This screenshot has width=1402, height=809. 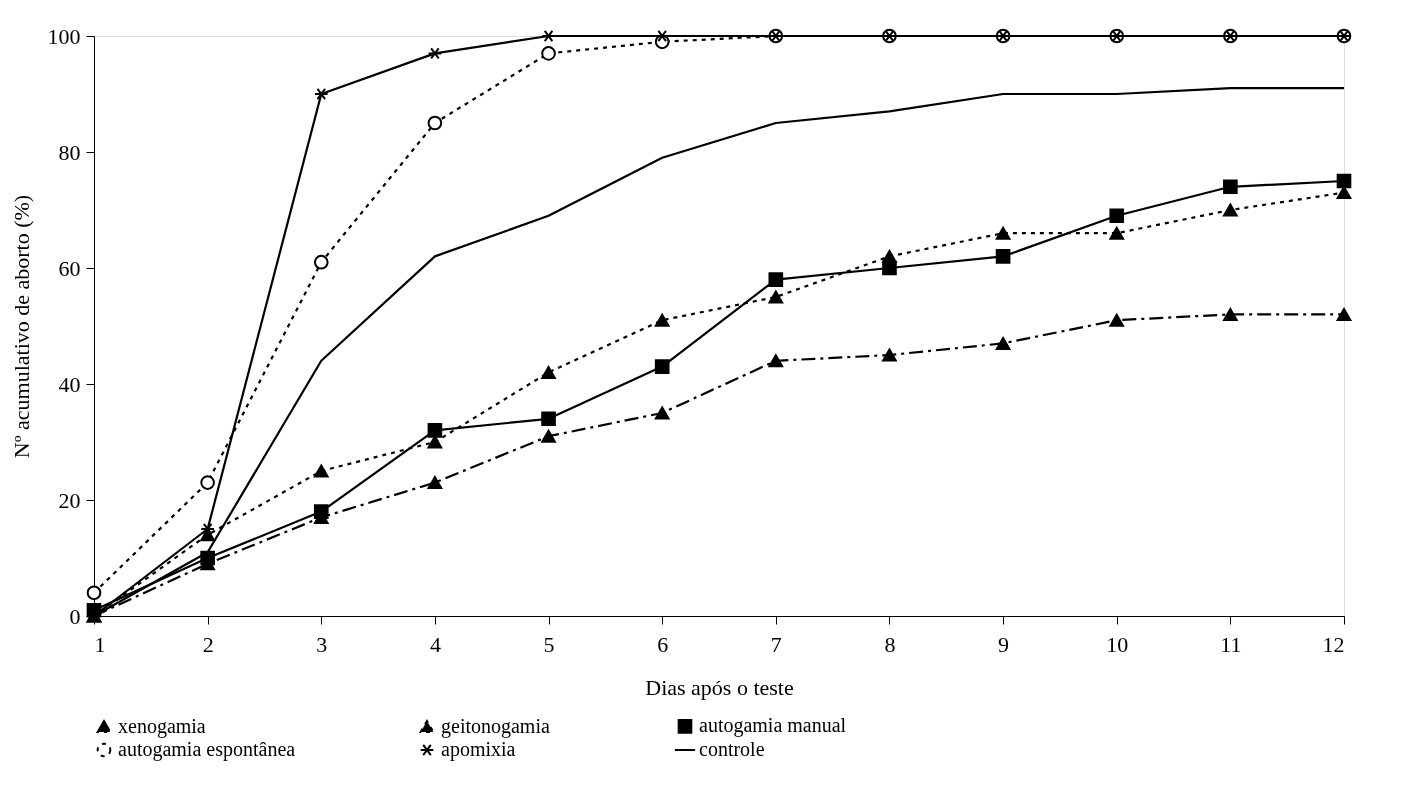 I want to click on x-tick-label: 10, so click(x=1117, y=644).